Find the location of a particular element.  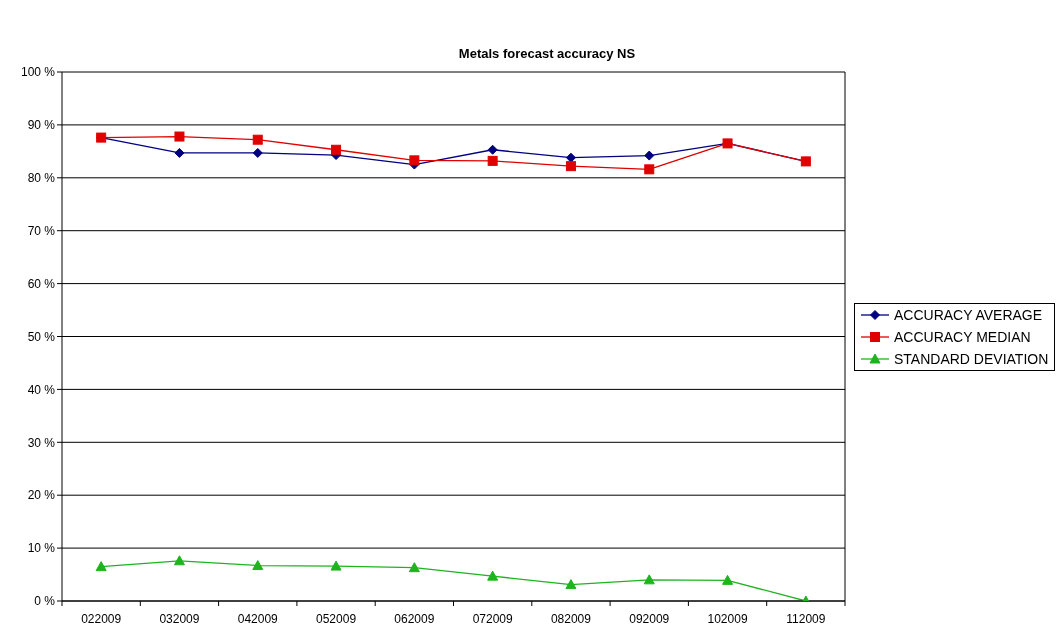

x-tick-label: 092009 is located at coordinates (649, 619).